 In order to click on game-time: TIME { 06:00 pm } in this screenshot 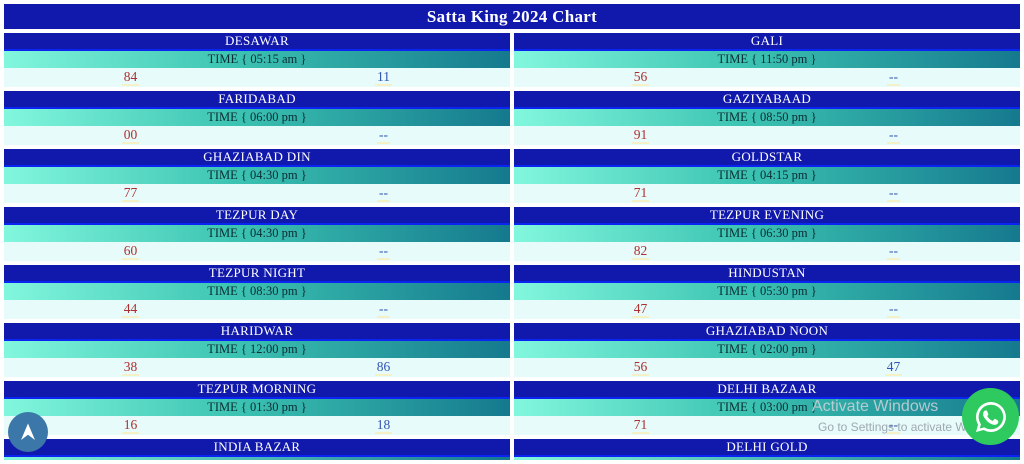, I will do `click(257, 117)`.